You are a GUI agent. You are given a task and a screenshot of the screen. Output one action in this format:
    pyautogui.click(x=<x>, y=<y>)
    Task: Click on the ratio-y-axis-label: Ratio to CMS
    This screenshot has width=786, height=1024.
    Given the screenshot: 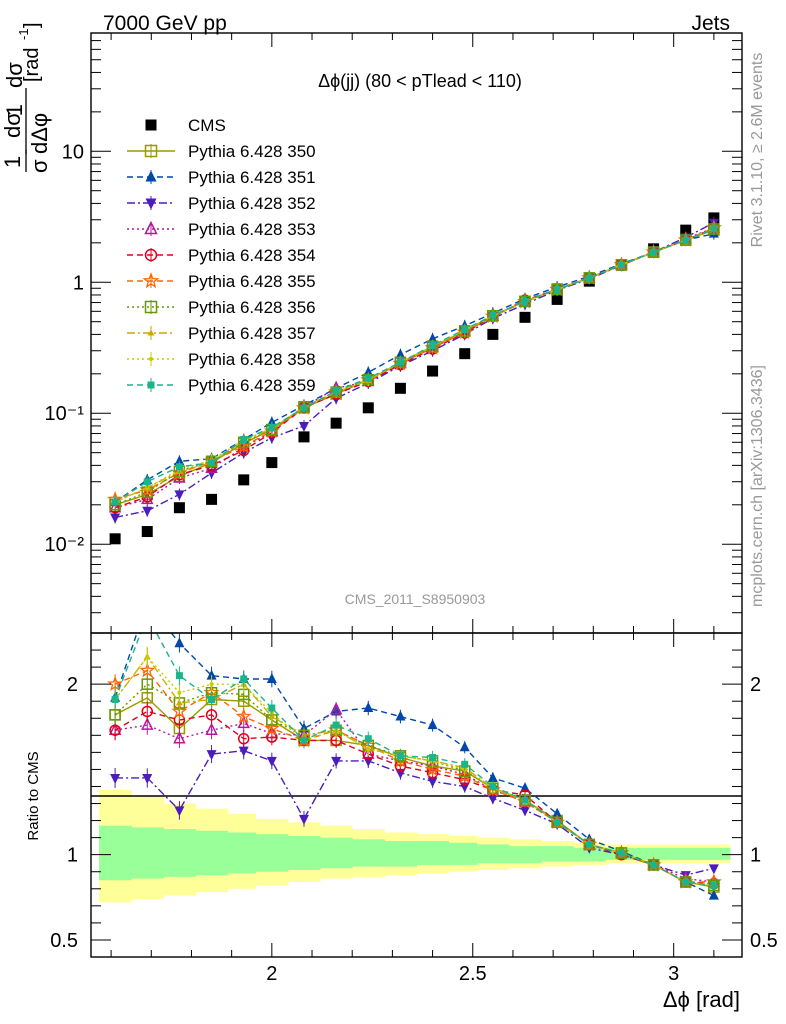 What is the action you would take?
    pyautogui.click(x=33, y=795)
    